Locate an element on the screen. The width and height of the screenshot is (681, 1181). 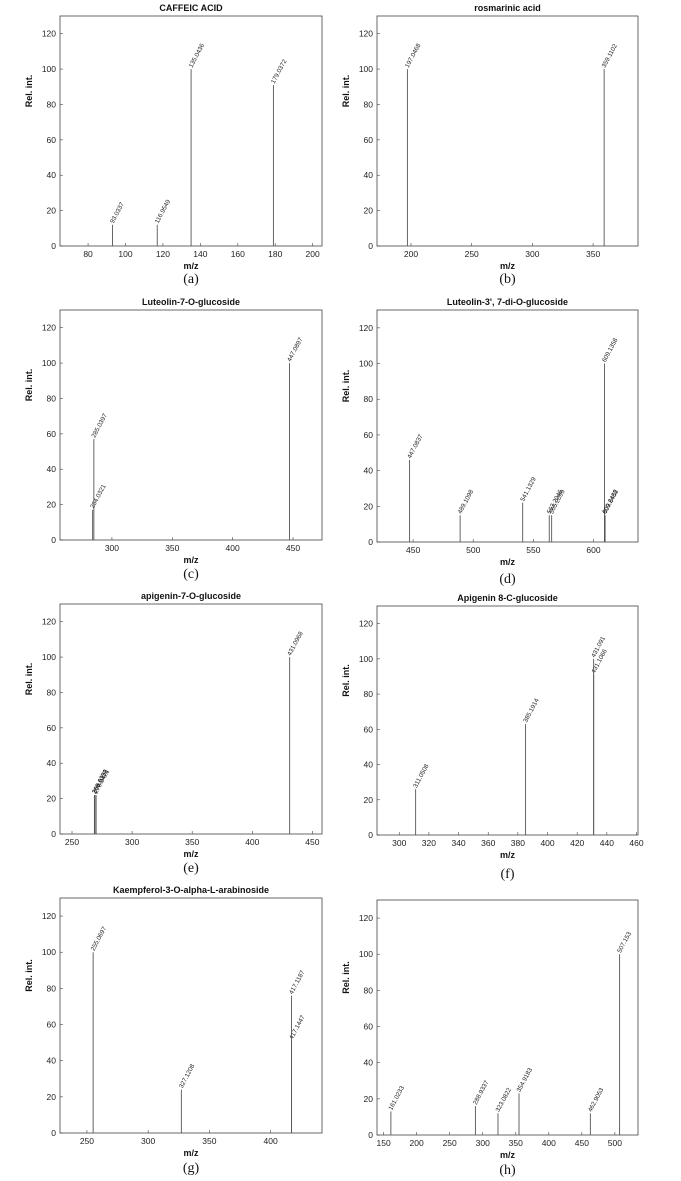
x-tick-label: 320 is located at coordinates (429, 843).